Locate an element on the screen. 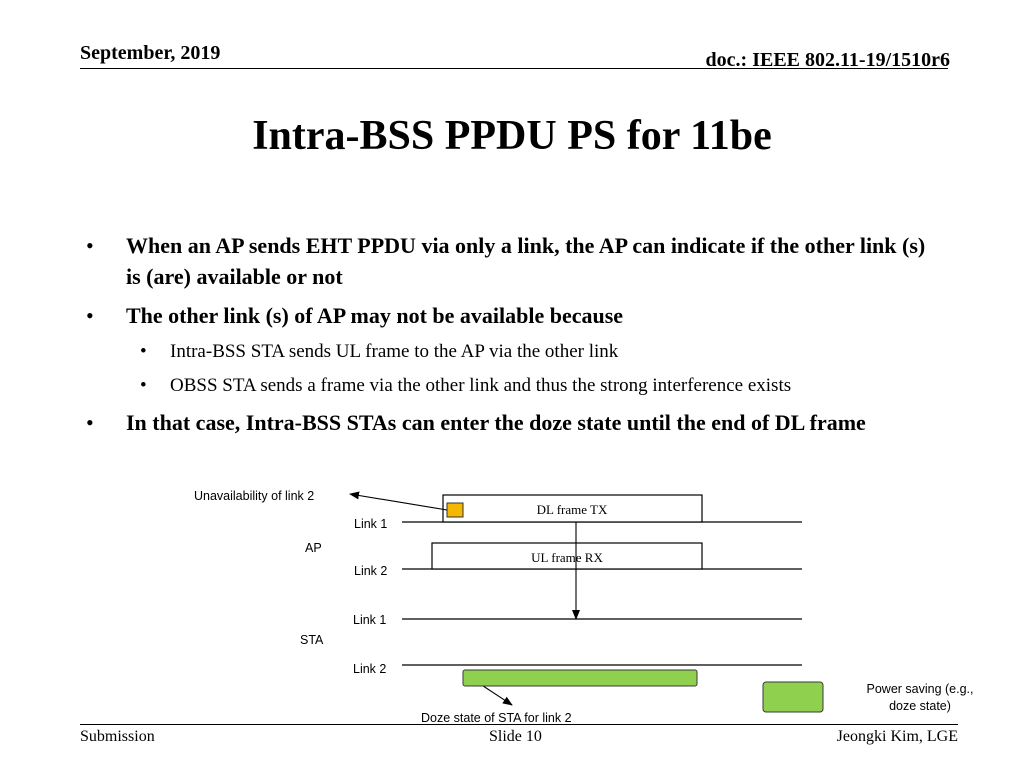 The height and width of the screenshot is (768, 1024). unavailability-arrow is located at coordinates (398, 501).